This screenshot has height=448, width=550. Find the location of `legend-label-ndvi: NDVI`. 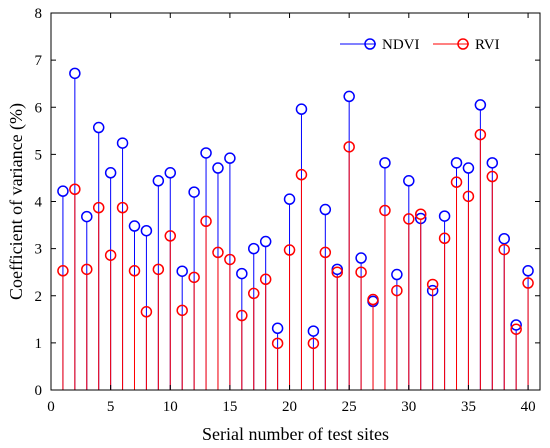

legend-label-ndvi: NDVI is located at coordinates (401, 45).